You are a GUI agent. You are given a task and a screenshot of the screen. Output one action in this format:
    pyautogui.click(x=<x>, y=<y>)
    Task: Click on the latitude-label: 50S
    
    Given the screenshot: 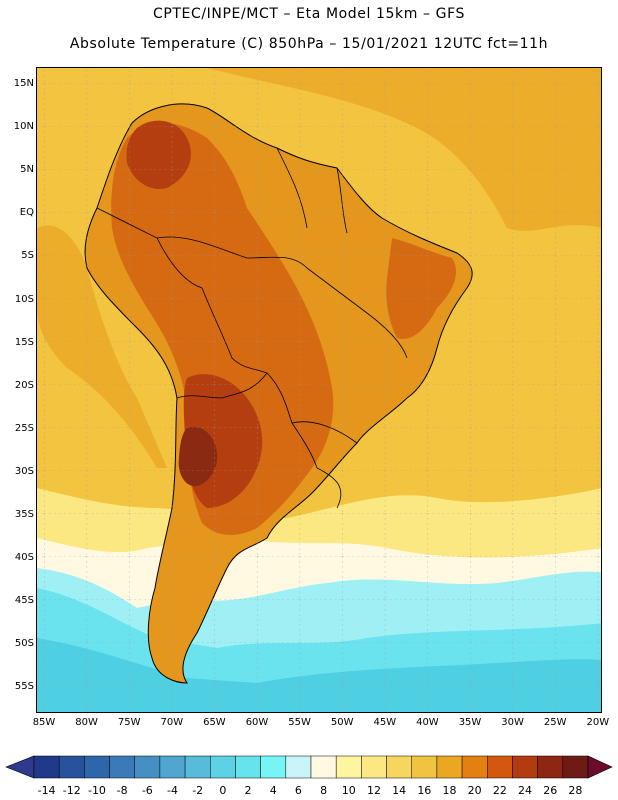 What is the action you would take?
    pyautogui.click(x=24, y=644)
    